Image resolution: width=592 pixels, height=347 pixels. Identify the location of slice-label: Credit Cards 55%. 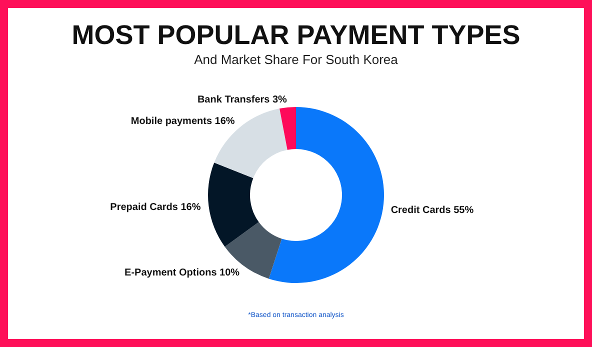
(432, 210).